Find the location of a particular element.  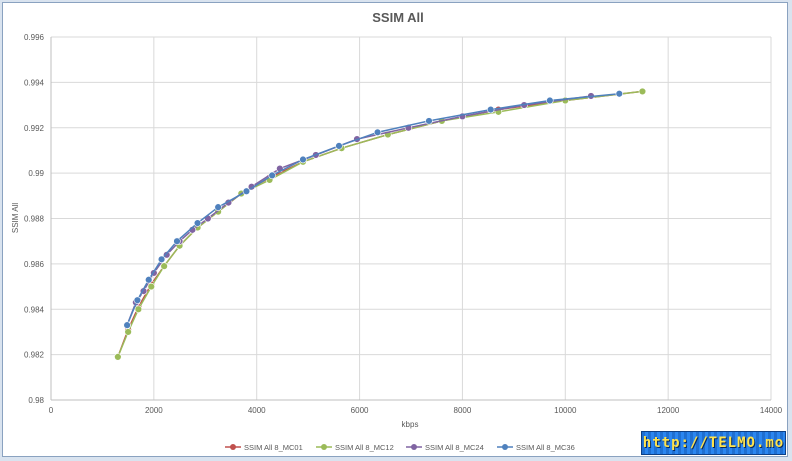

watermark-logo: http://TELMO.mo is located at coordinates (713, 443).